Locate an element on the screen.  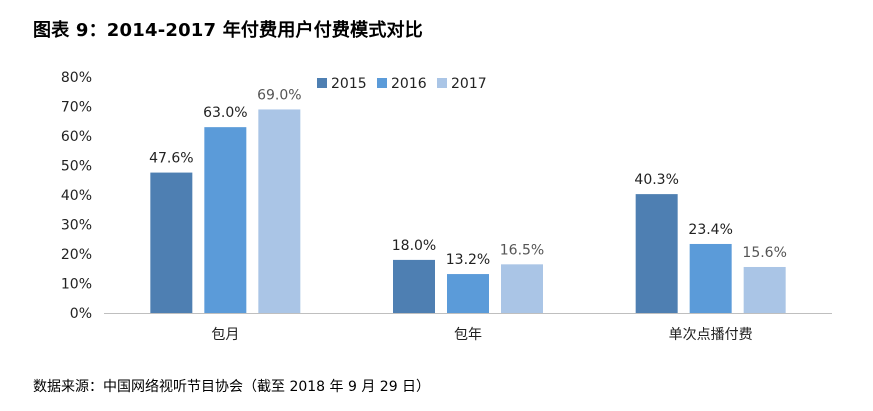
bar-value-label: 40.3% is located at coordinates (656, 180).